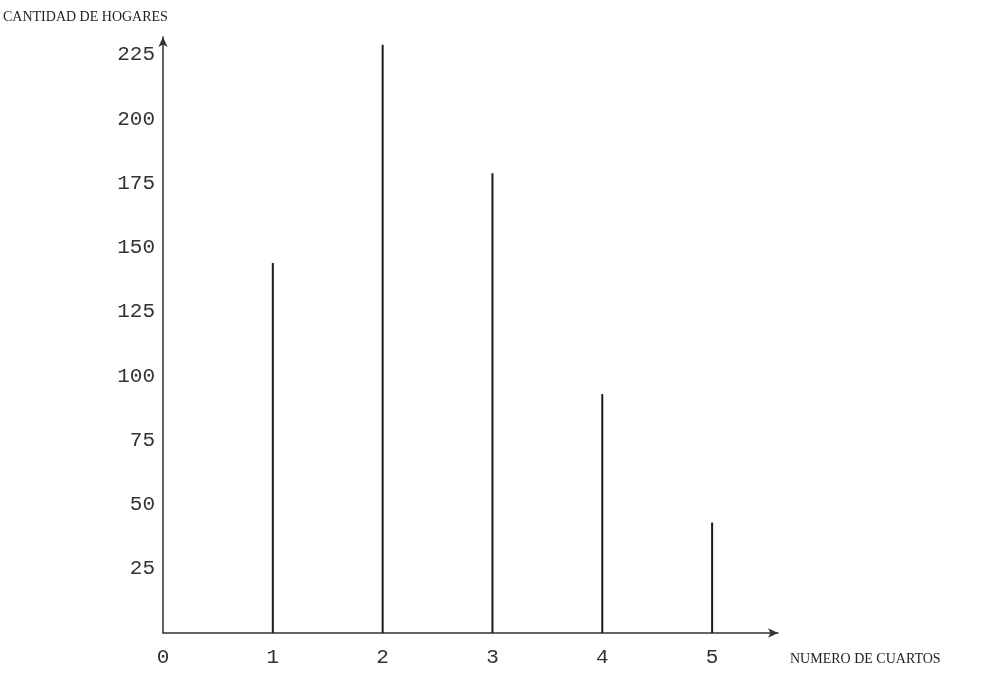 The height and width of the screenshot is (682, 1003). Describe the element at coordinates (142, 505) in the screenshot. I see `y-tick-label: 50` at that location.